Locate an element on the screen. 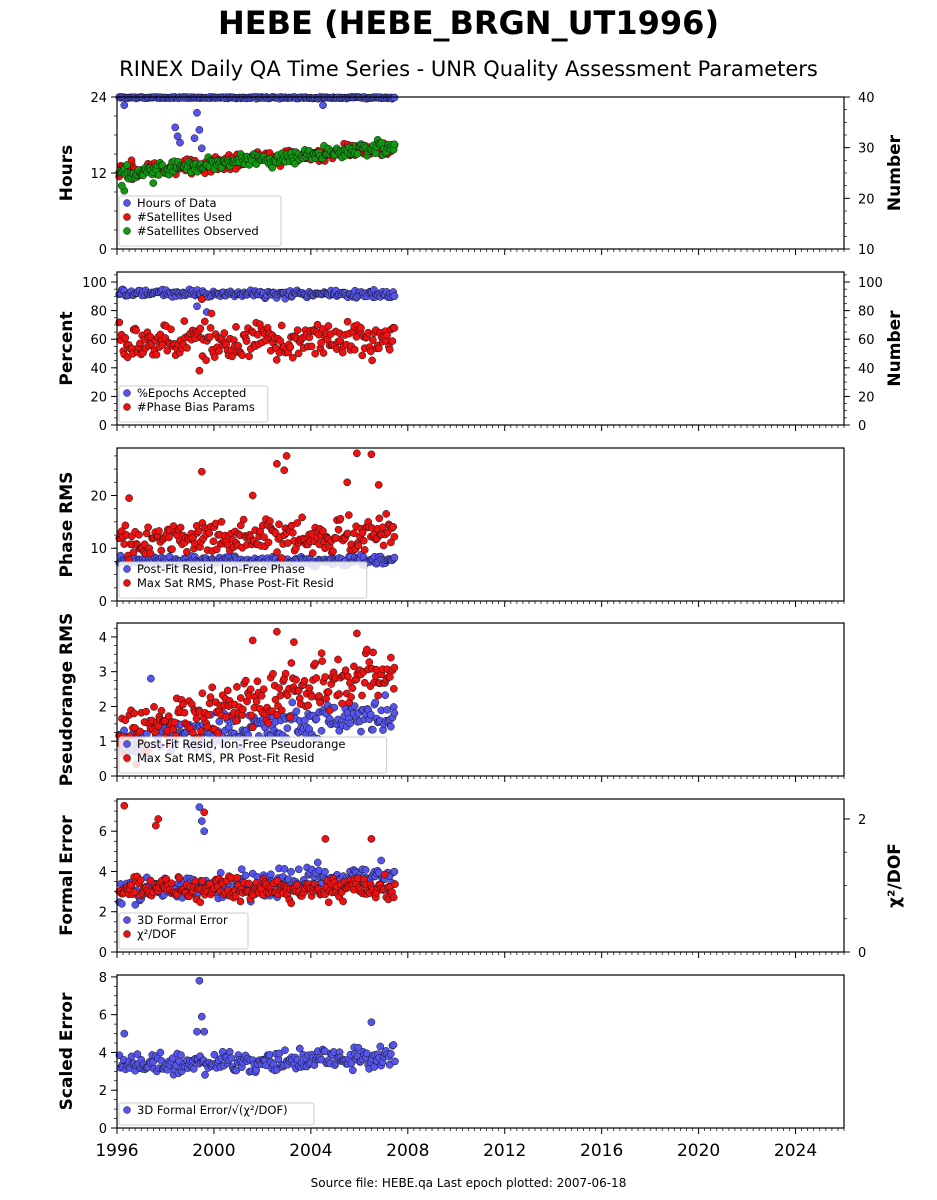  legend-entry: #Satellites Used is located at coordinates (184, 217).